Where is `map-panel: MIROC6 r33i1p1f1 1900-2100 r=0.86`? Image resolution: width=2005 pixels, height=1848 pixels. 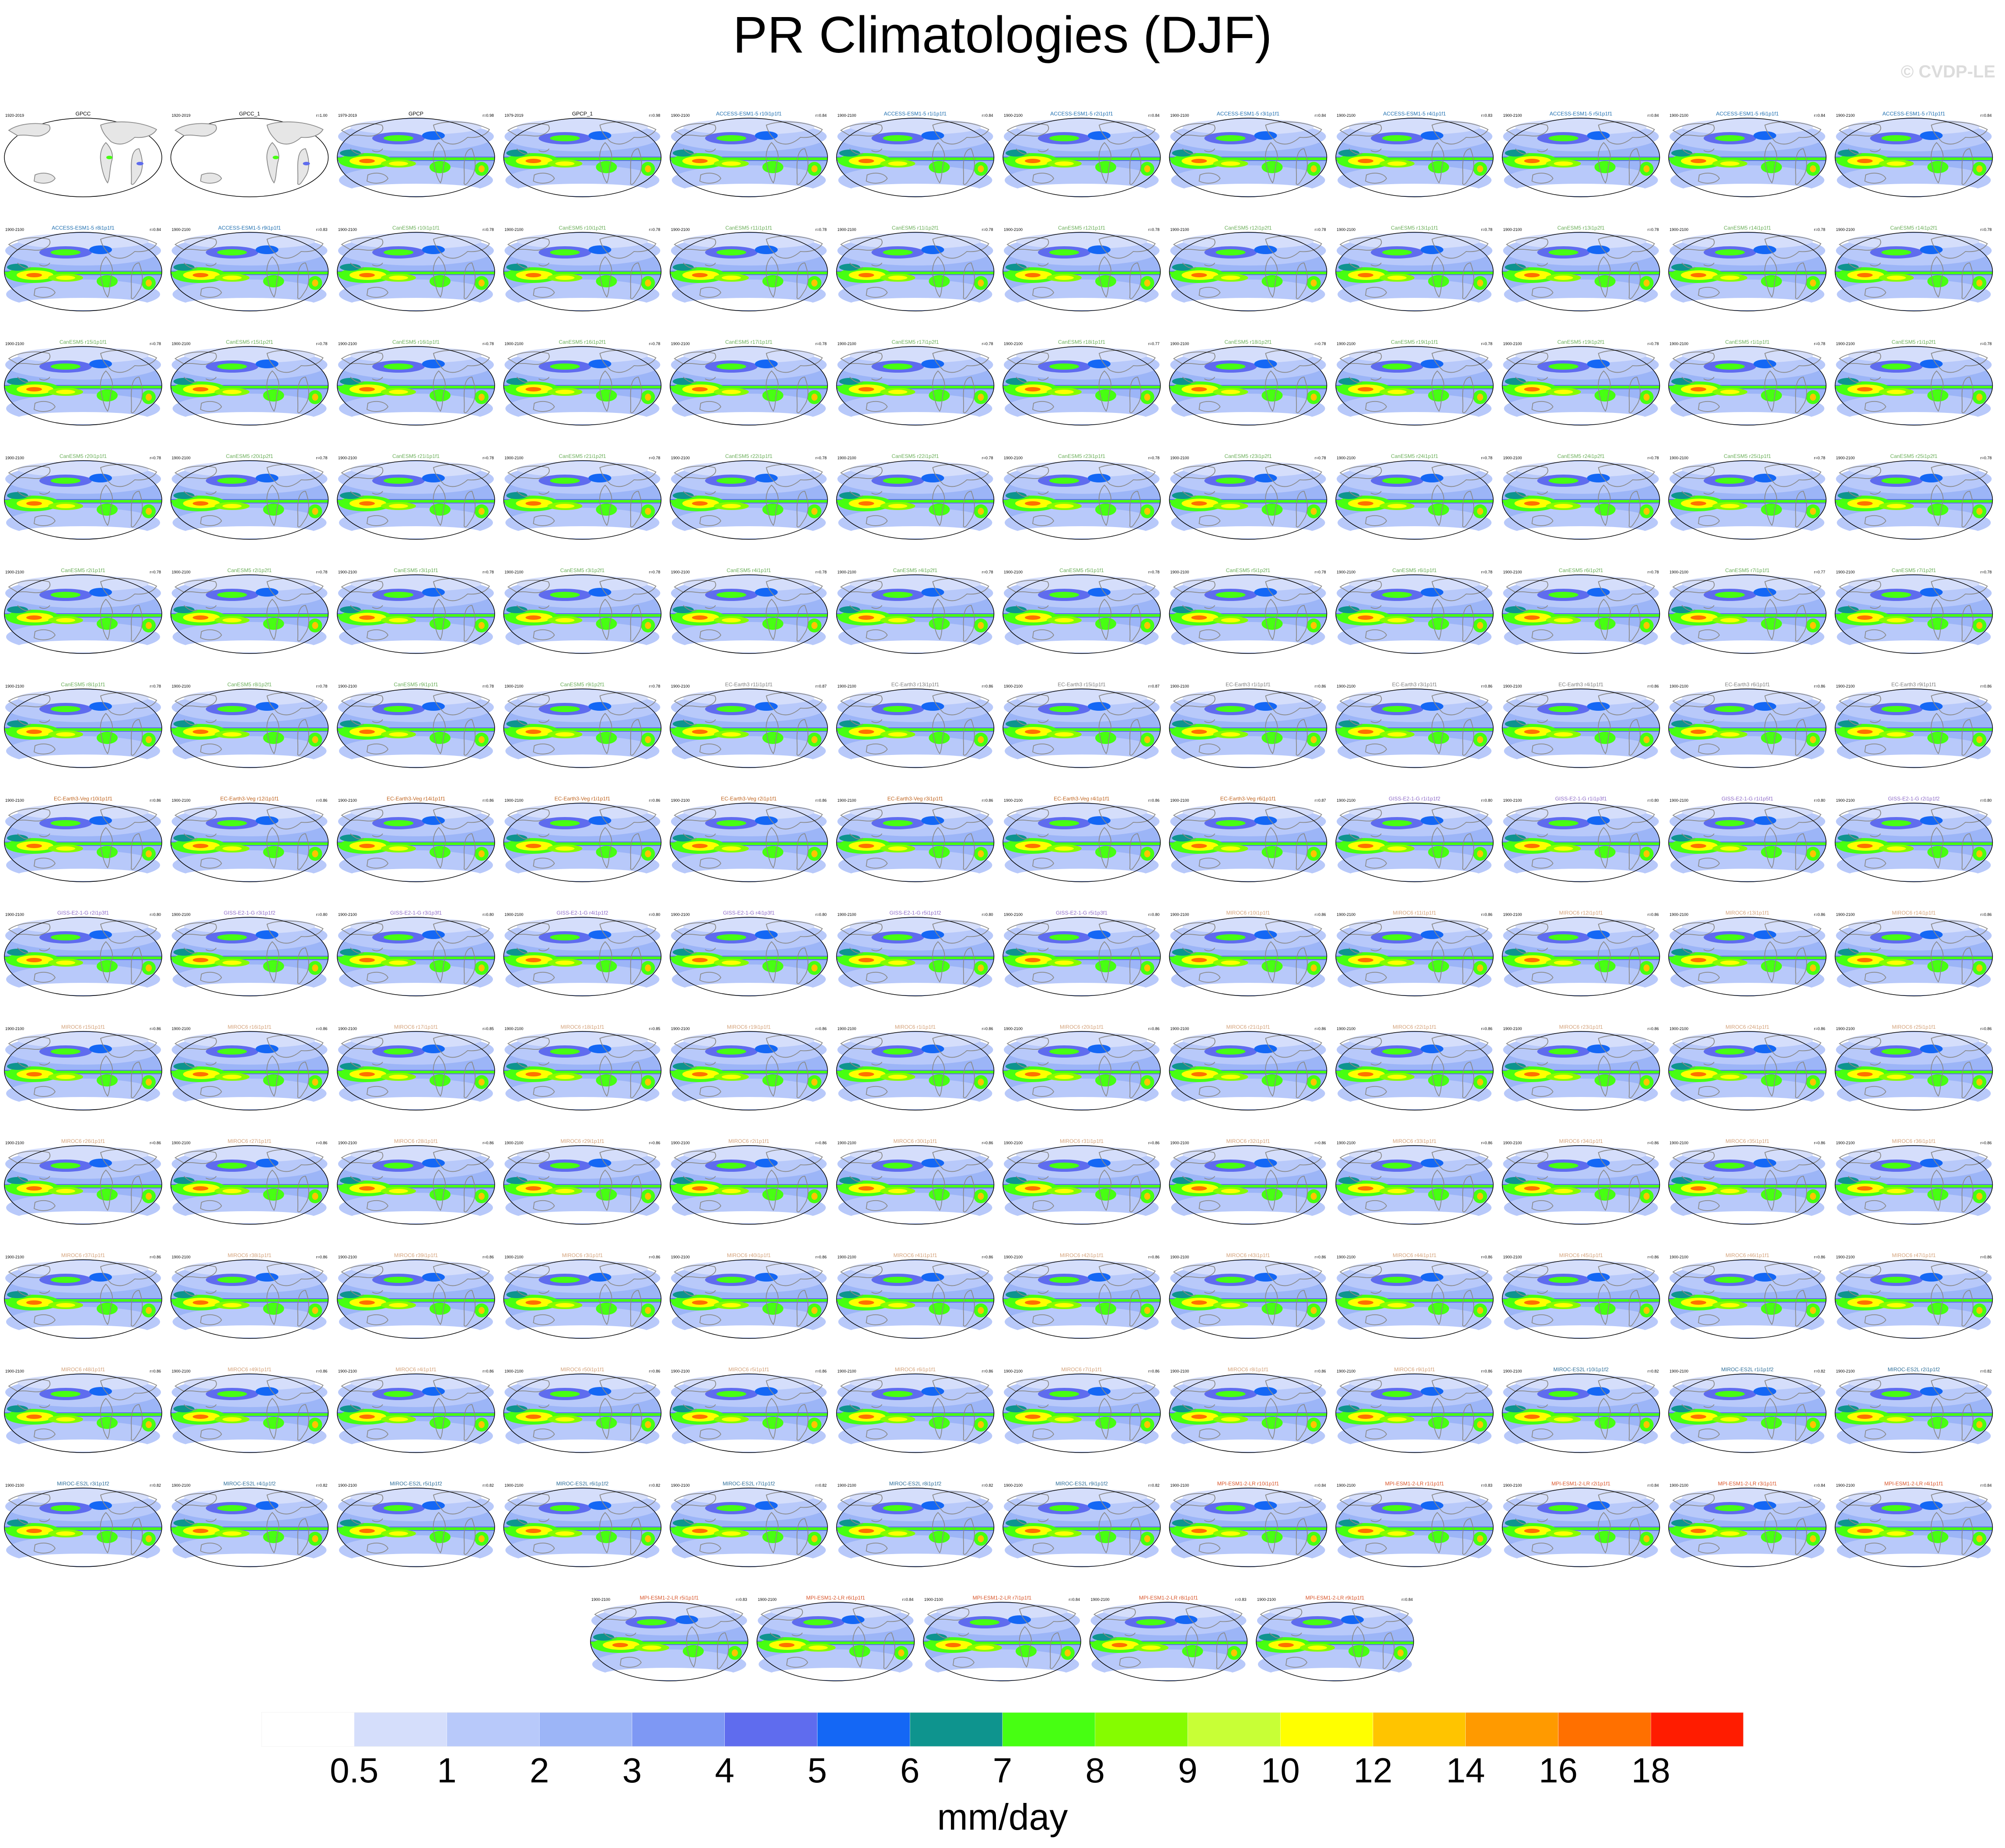
map-panel: MIROC6 r33i1p1f1 1900-2100 r=0.86 is located at coordinates (1414, 1181).